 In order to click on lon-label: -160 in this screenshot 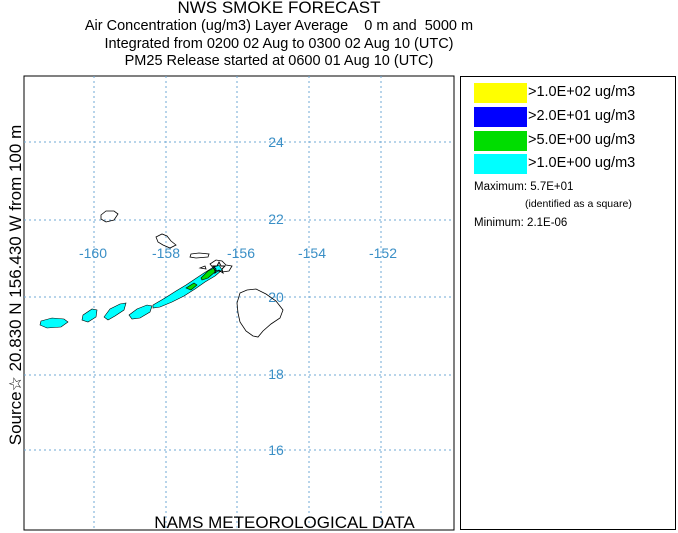, I will do `click(93, 253)`.